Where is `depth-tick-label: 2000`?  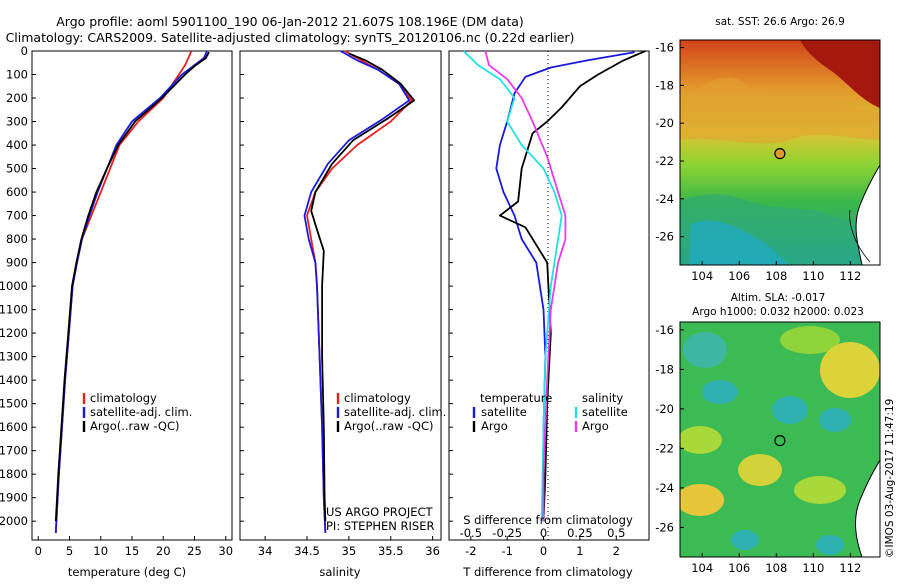
depth-tick-label: 2000 is located at coordinates (14, 521).